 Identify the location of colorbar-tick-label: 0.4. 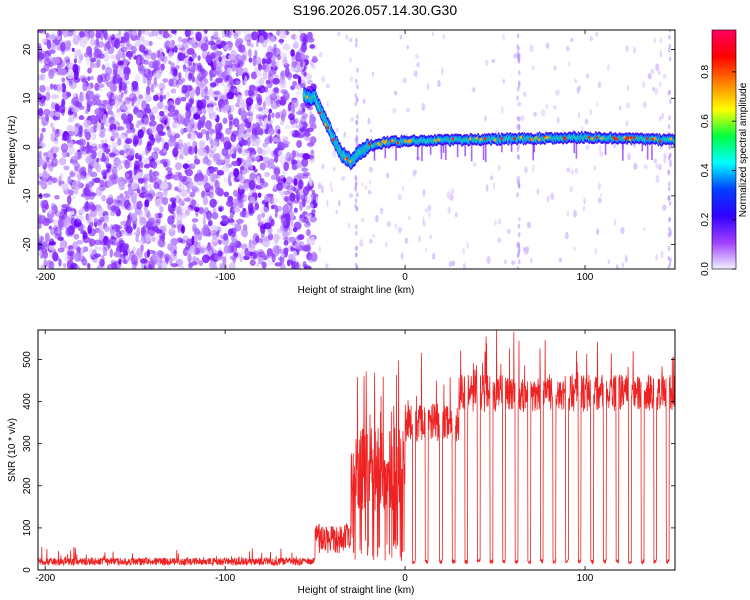
(705, 170).